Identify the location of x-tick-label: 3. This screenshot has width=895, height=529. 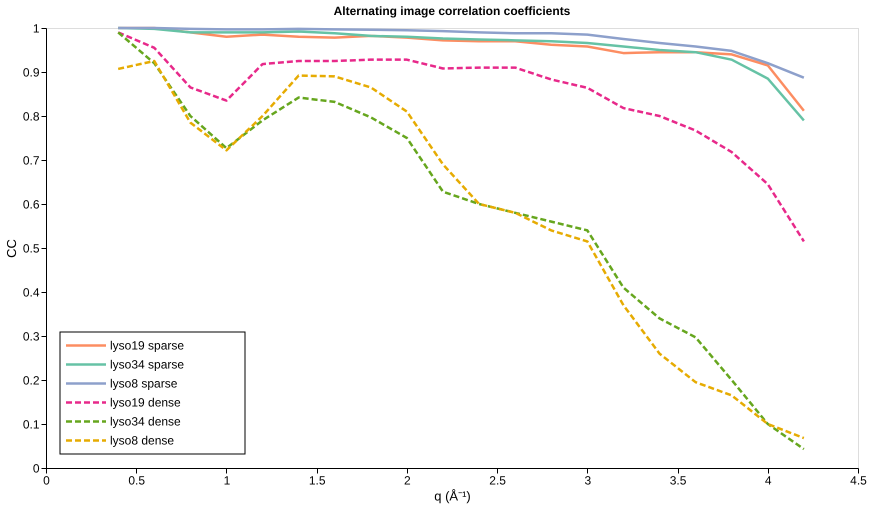
(588, 481).